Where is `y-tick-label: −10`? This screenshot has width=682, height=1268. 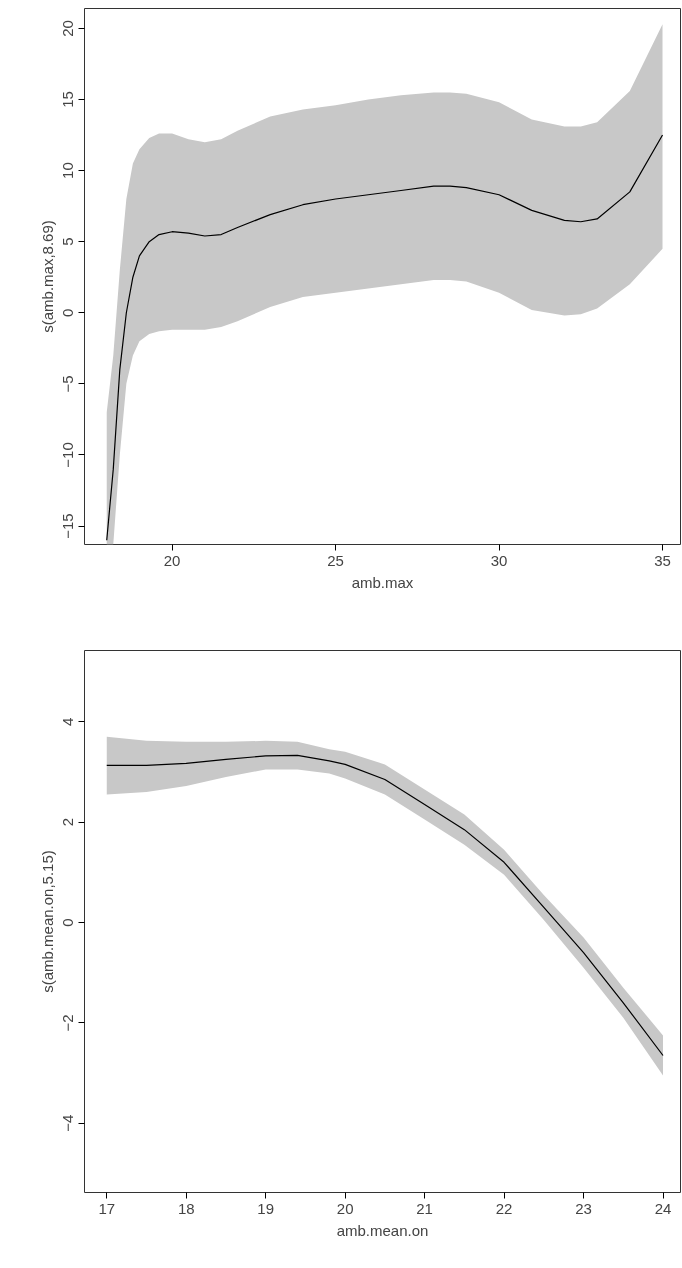 y-tick-label: −10 is located at coordinates (68, 455).